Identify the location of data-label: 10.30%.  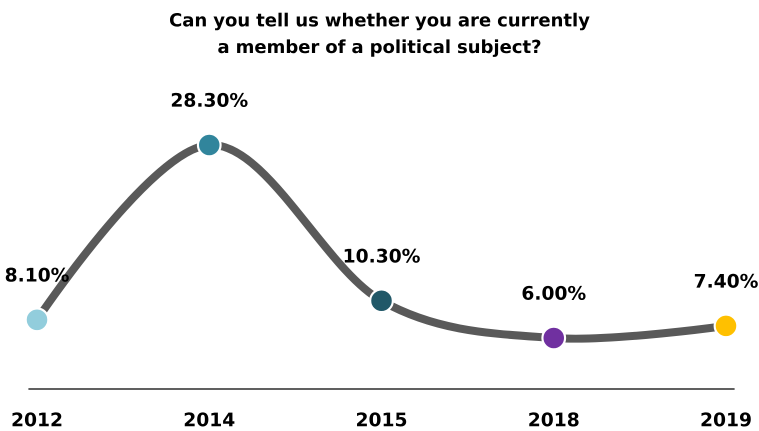
(382, 255).